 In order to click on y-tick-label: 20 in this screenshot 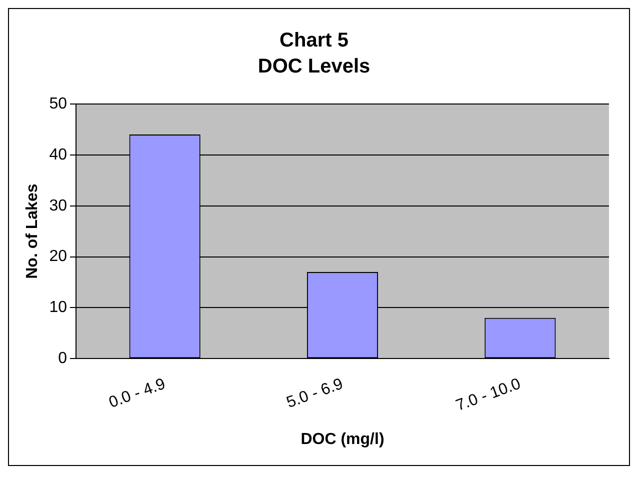, I will do `click(58, 257)`.